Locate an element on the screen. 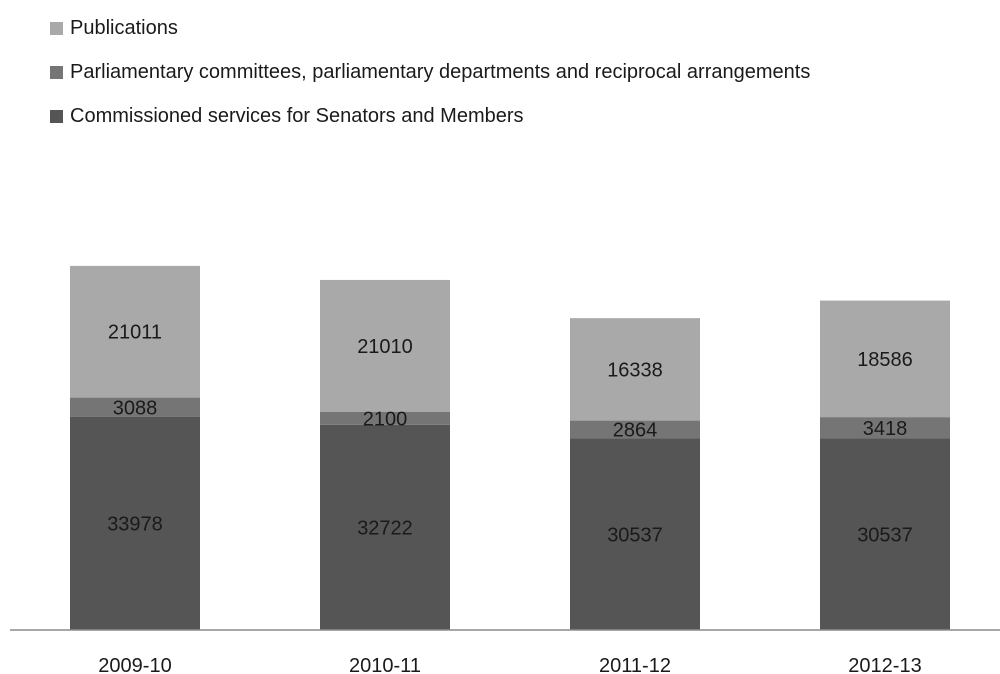 This screenshot has height=674, width=1000. legend-item-publications: Publications is located at coordinates (430, 28).